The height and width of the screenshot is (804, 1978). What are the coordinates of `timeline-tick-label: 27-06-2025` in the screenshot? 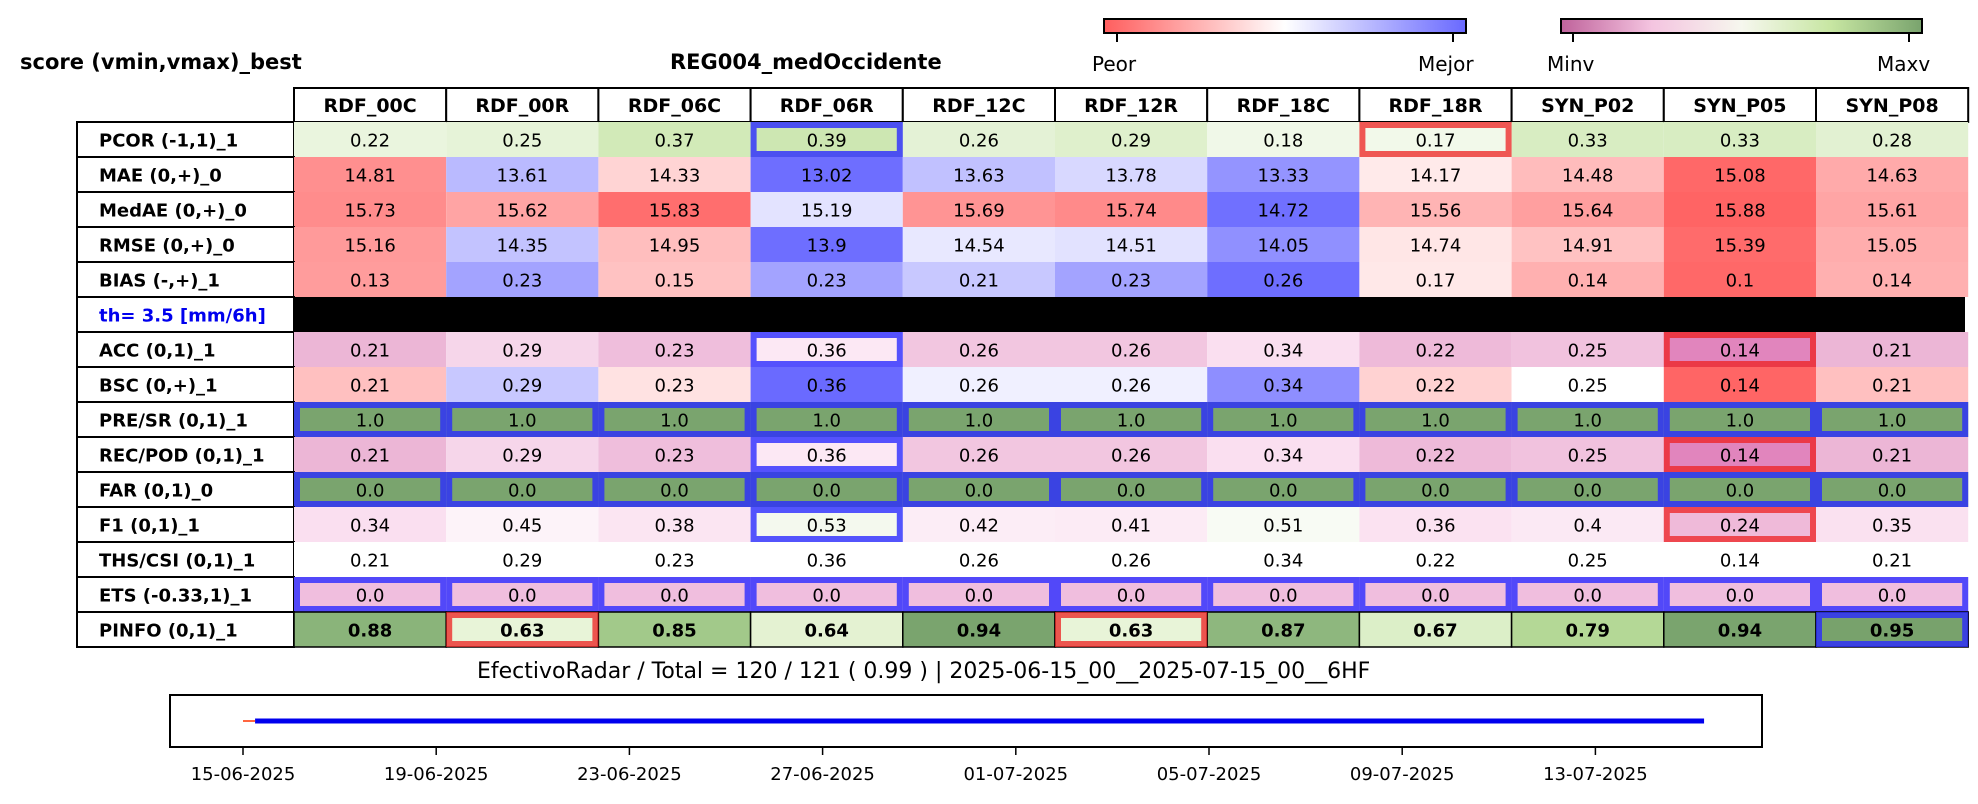 It's located at (822, 774).